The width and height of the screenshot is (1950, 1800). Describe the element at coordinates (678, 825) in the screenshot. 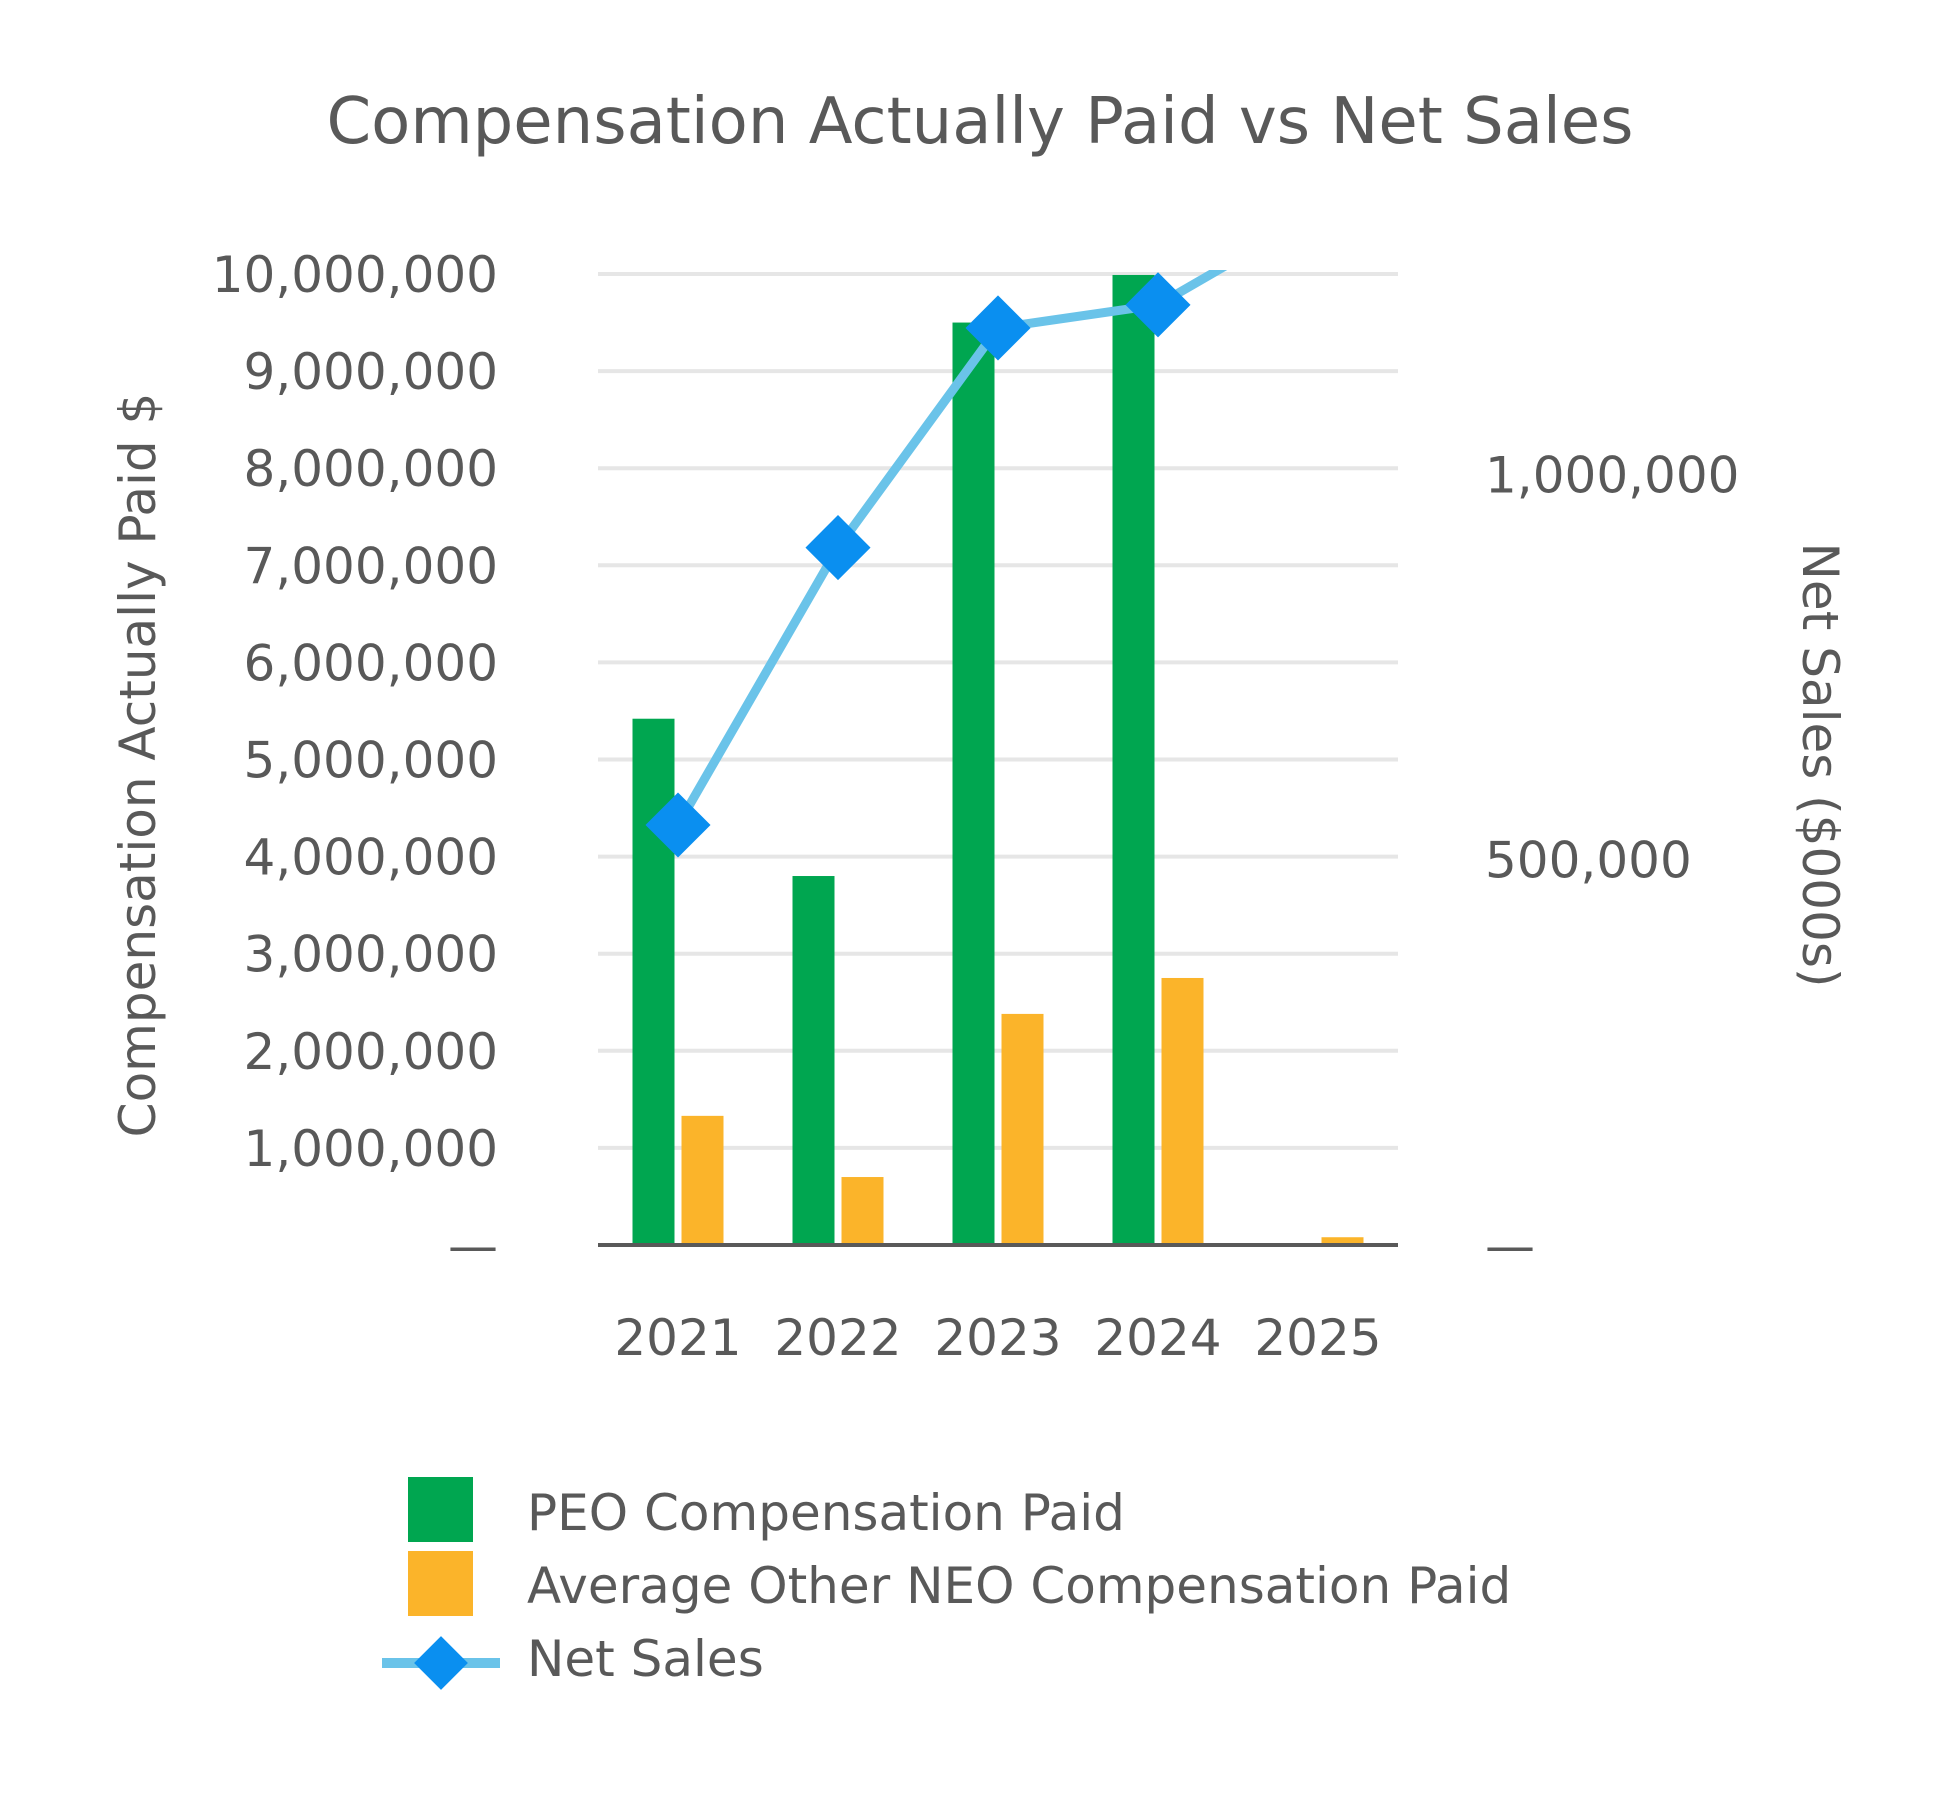

I see `net-sales-marker-2021` at that location.